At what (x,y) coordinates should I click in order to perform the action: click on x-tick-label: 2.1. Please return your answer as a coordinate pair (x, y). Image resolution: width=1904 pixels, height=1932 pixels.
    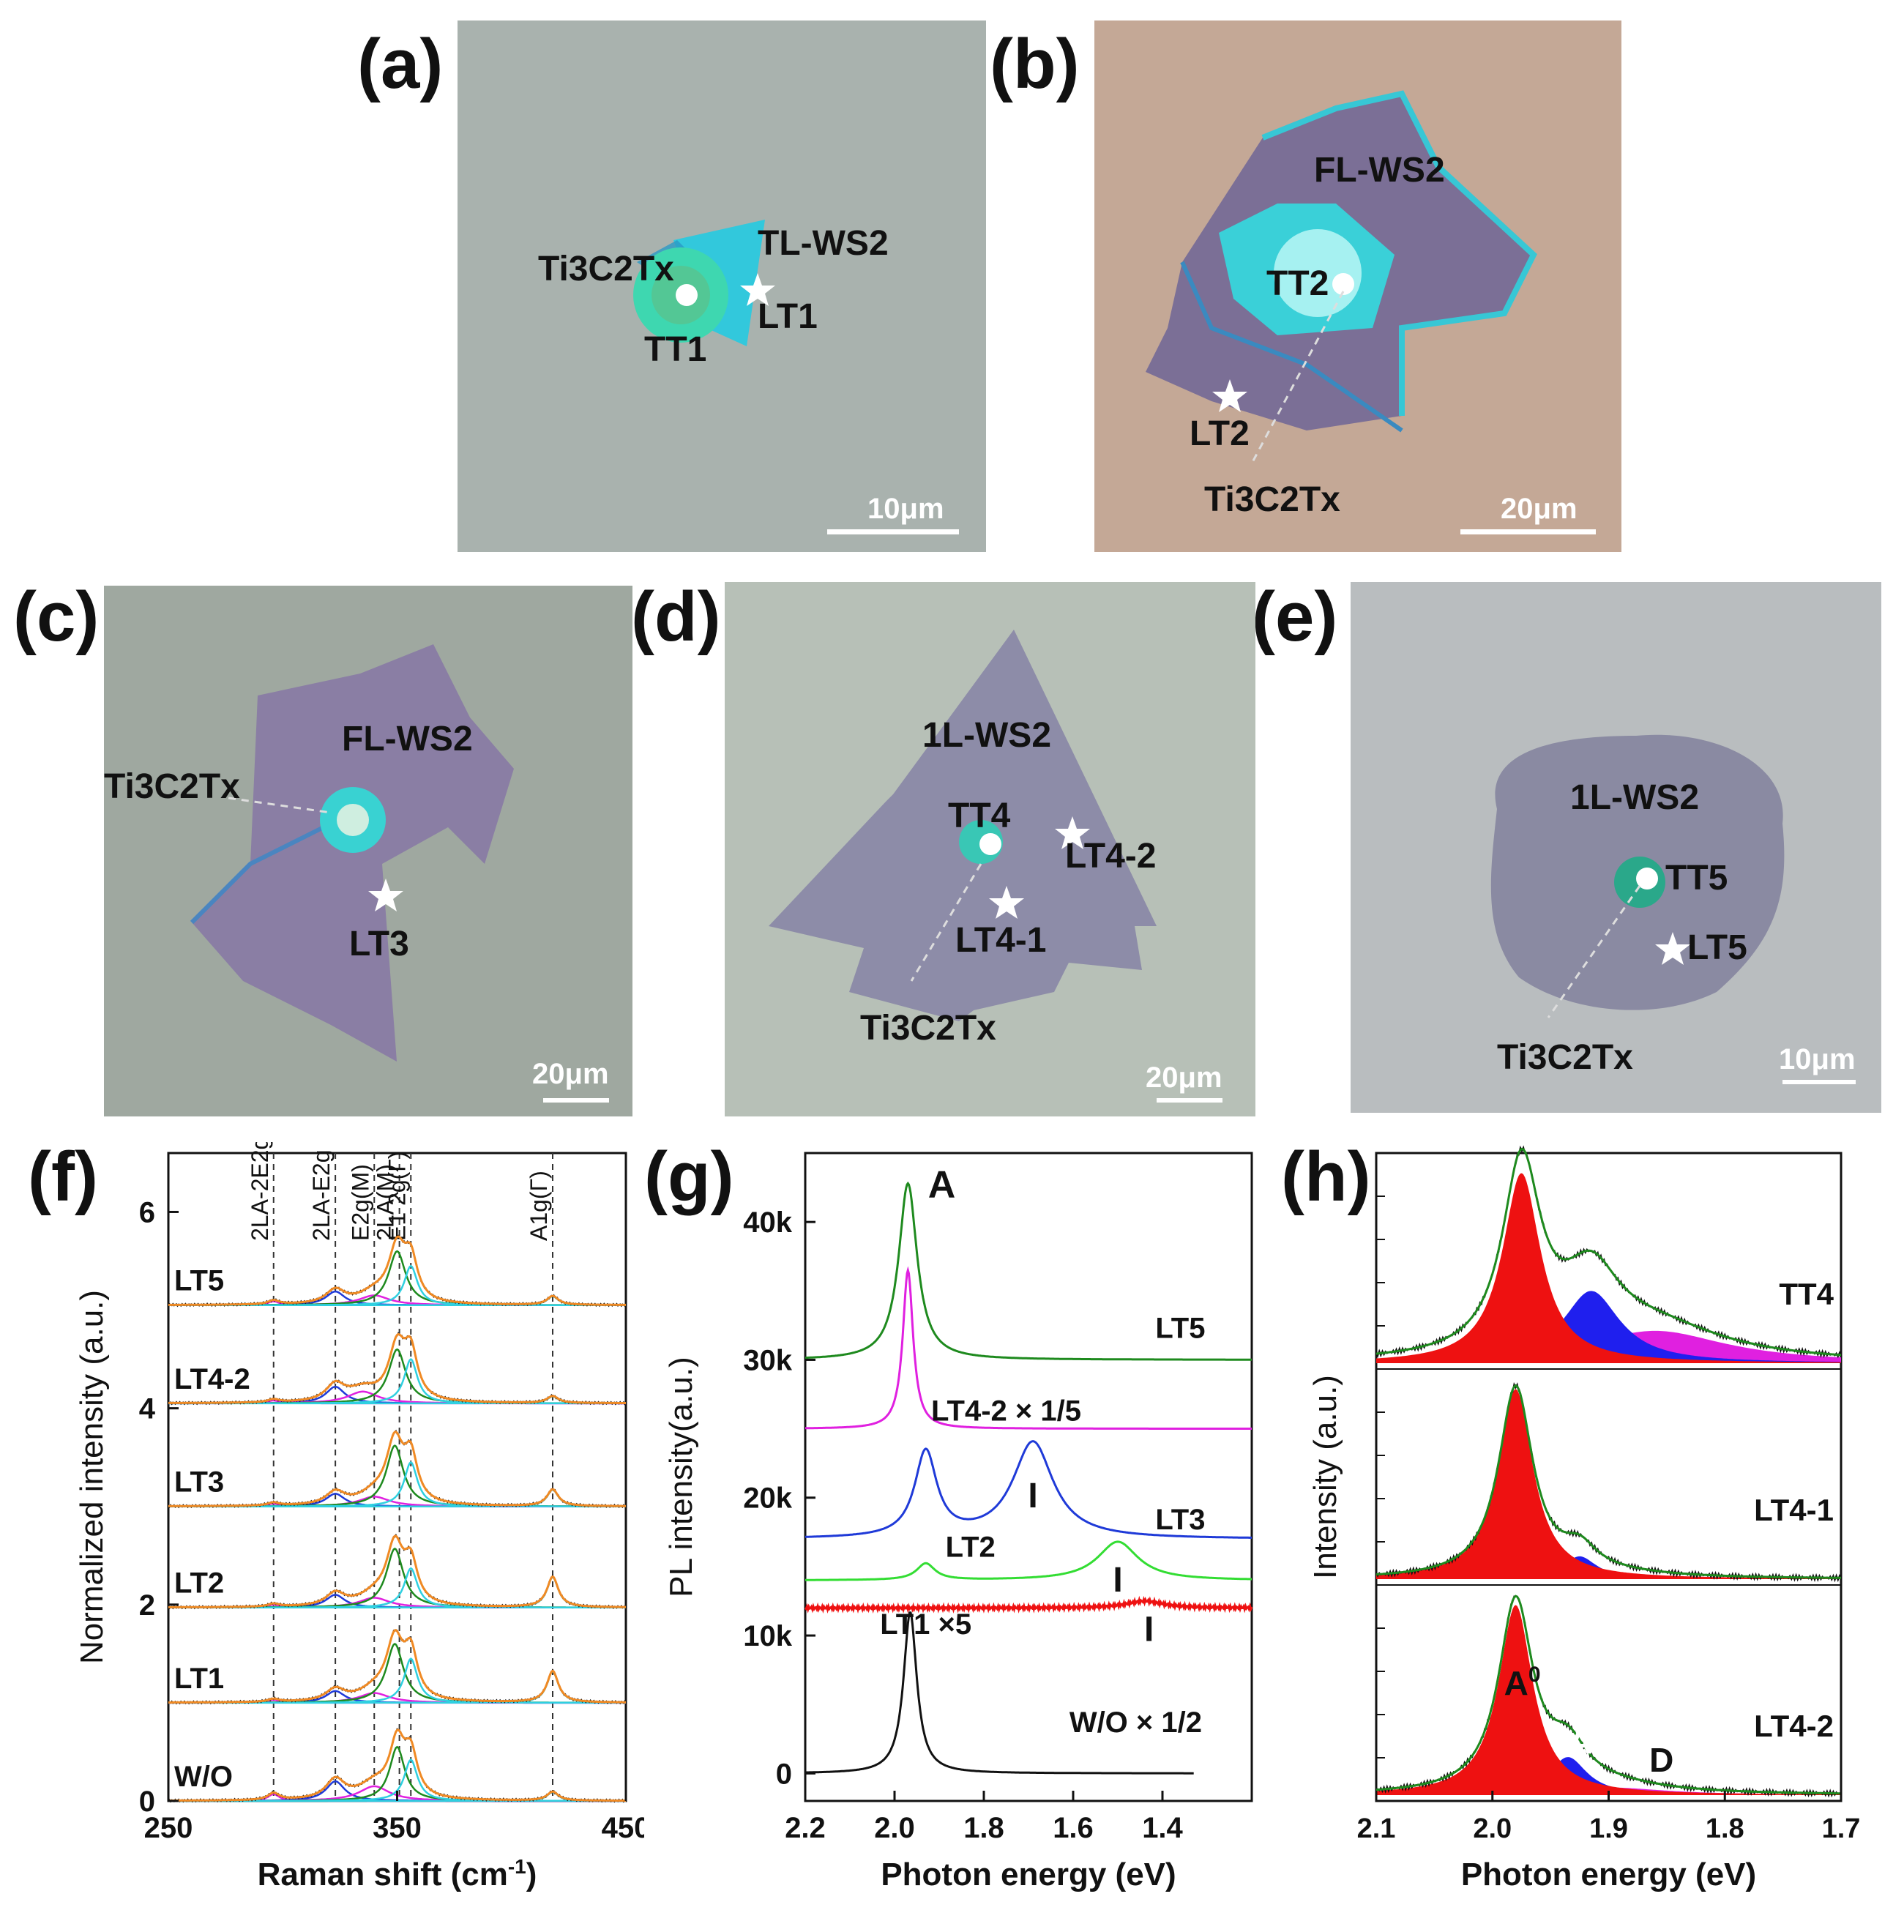
    Looking at the image, I should click on (1376, 1828).